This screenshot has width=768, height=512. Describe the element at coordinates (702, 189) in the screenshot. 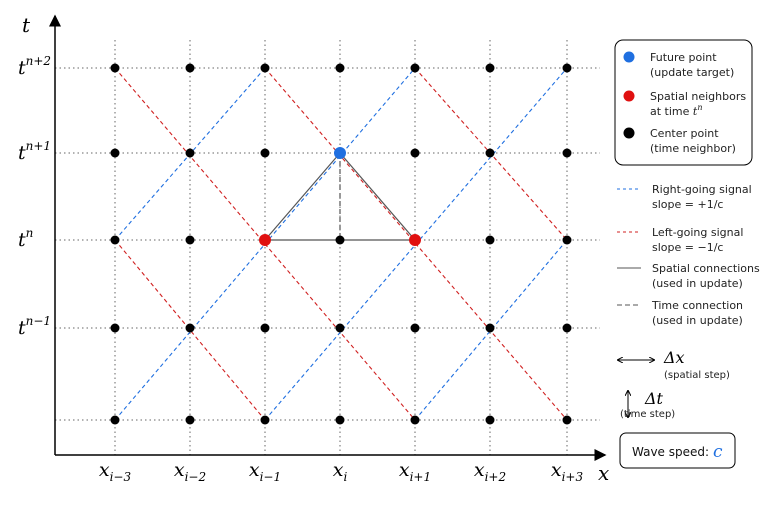

I see `legend-label: Right-going signal` at that location.